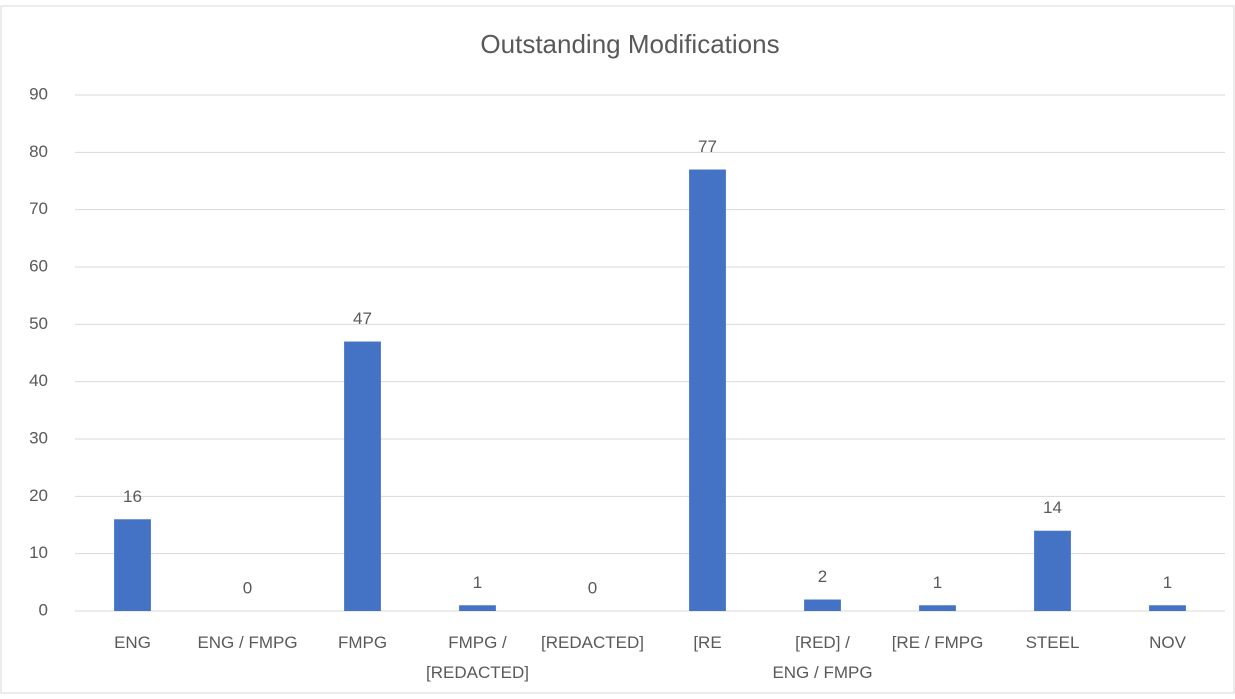  I want to click on x-tick-label: ENG / FMPG, so click(247, 642).